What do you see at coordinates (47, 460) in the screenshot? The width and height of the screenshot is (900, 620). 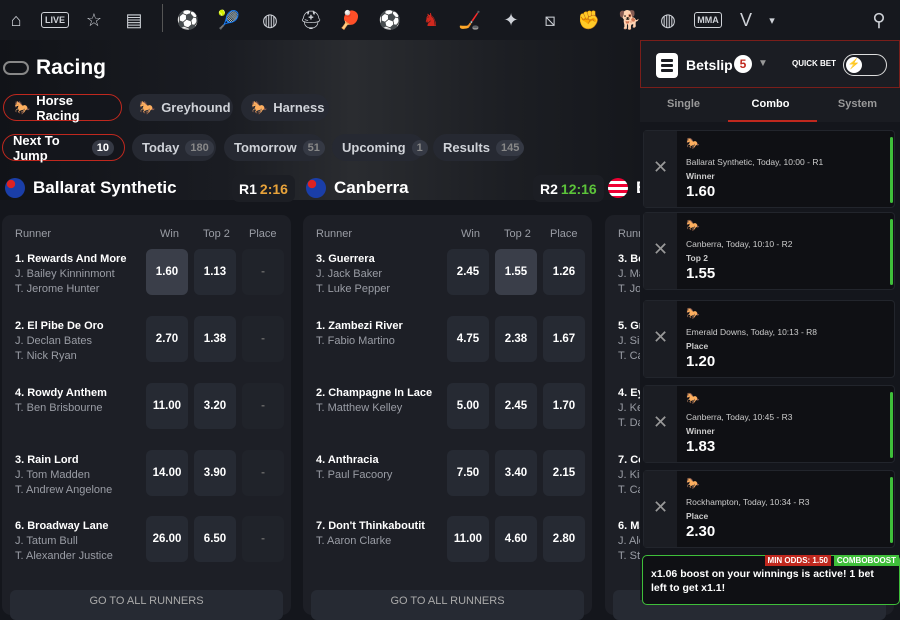 I see `runner-name: 3. Rain Lord` at bounding box center [47, 460].